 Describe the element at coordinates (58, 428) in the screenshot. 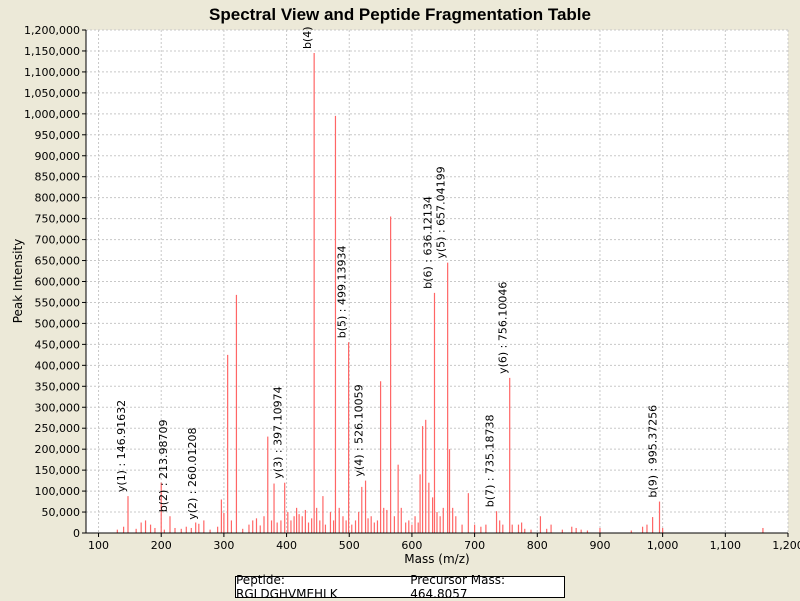

I see `y-tick-label: 250,000` at that location.